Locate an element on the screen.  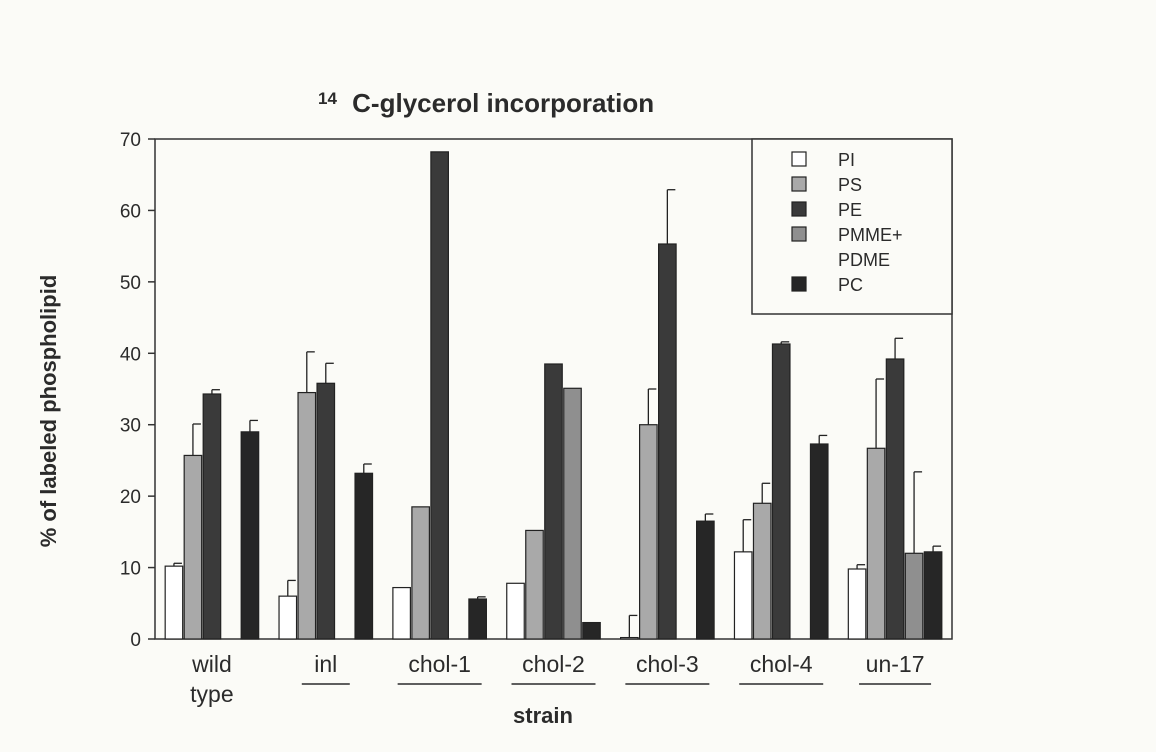
legend-box is located at coordinates (852, 226).